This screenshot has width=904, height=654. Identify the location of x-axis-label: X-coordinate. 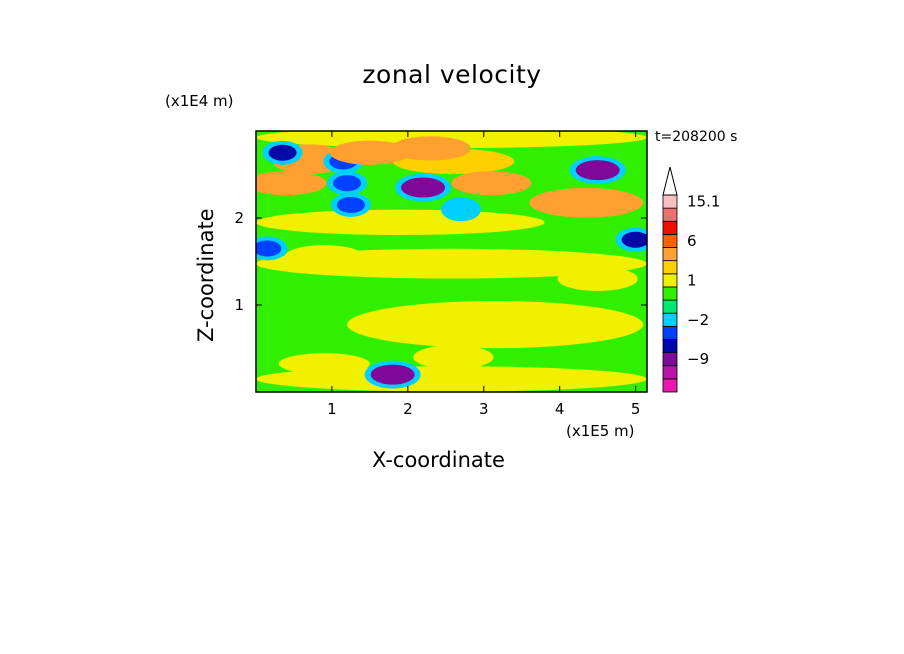
(438, 460).